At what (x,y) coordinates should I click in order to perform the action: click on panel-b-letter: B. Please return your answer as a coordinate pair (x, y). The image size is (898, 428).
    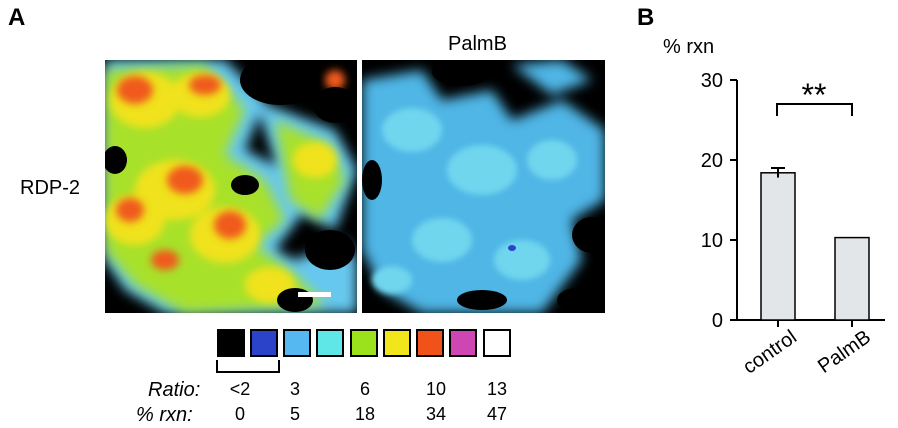
    Looking at the image, I should click on (646, 17).